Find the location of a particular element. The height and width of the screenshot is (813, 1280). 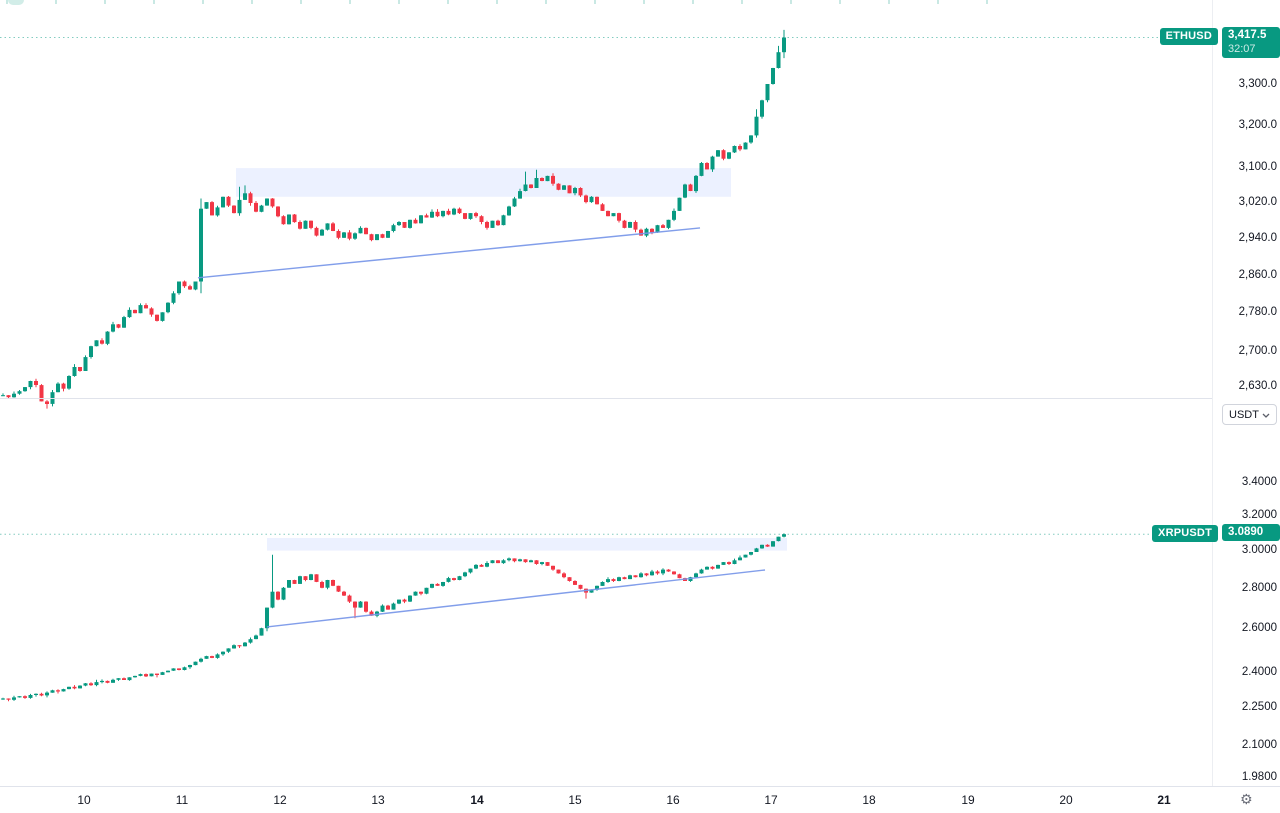

bar-countdown: 32:07 is located at coordinates (1242, 49).